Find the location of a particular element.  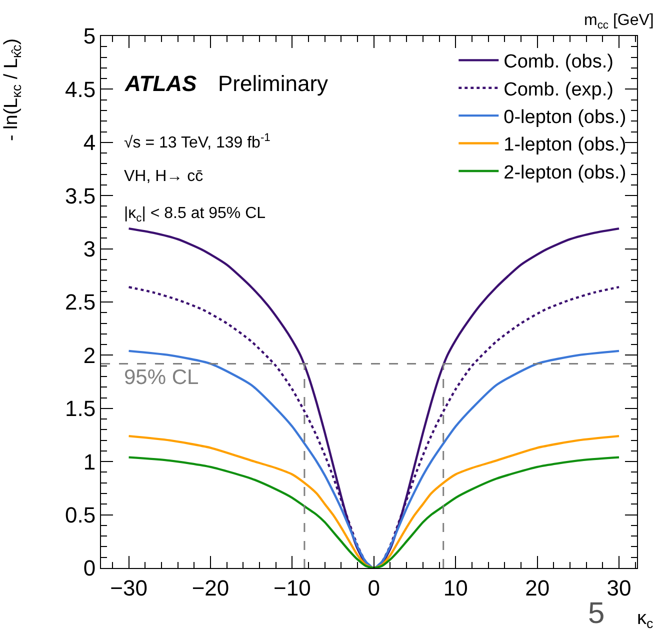

y-tick-label: 1.5 is located at coordinates (80, 409).